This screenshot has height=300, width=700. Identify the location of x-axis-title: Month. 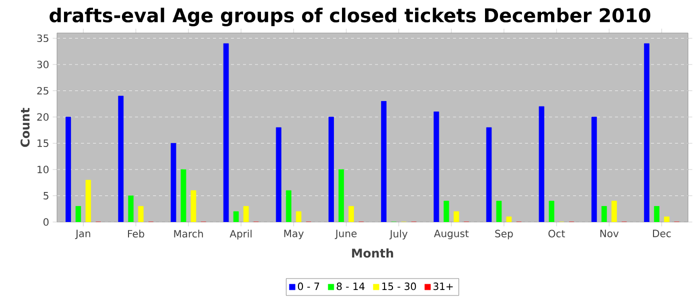
(373, 253).